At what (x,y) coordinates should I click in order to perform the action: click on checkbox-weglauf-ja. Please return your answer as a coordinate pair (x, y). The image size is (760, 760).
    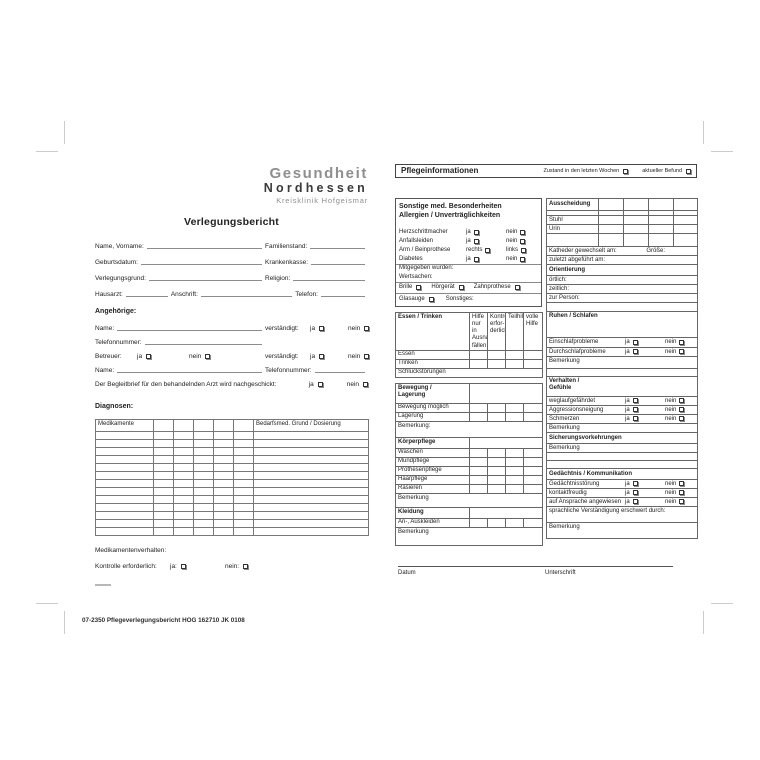
    Looking at the image, I should click on (635, 401).